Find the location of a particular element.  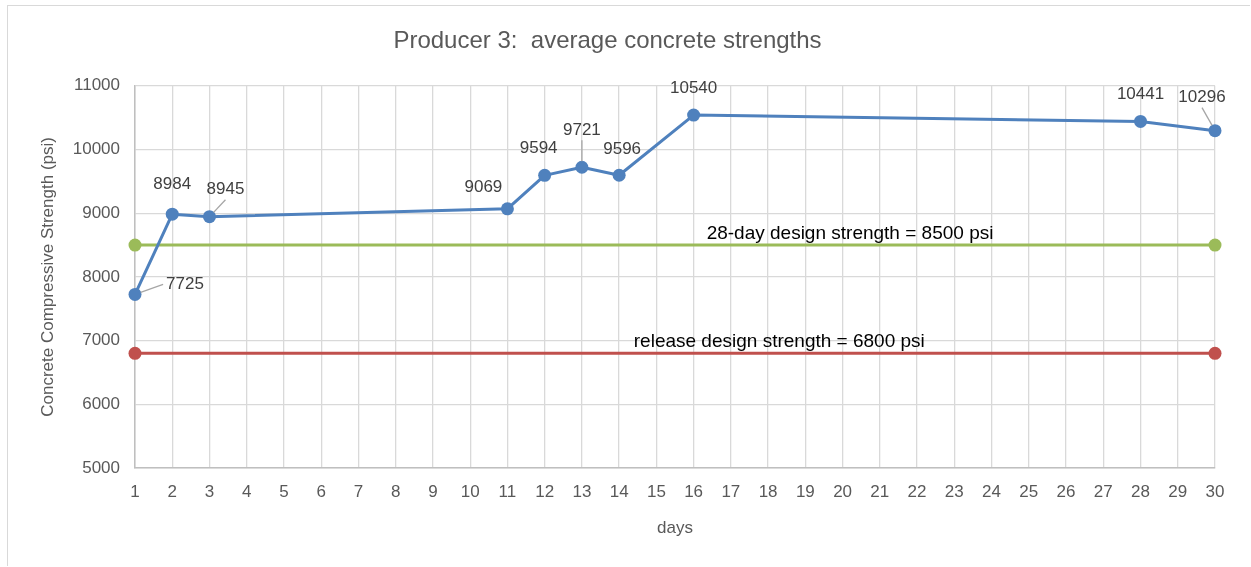

x-tick-label: 4 is located at coordinates (246, 491).